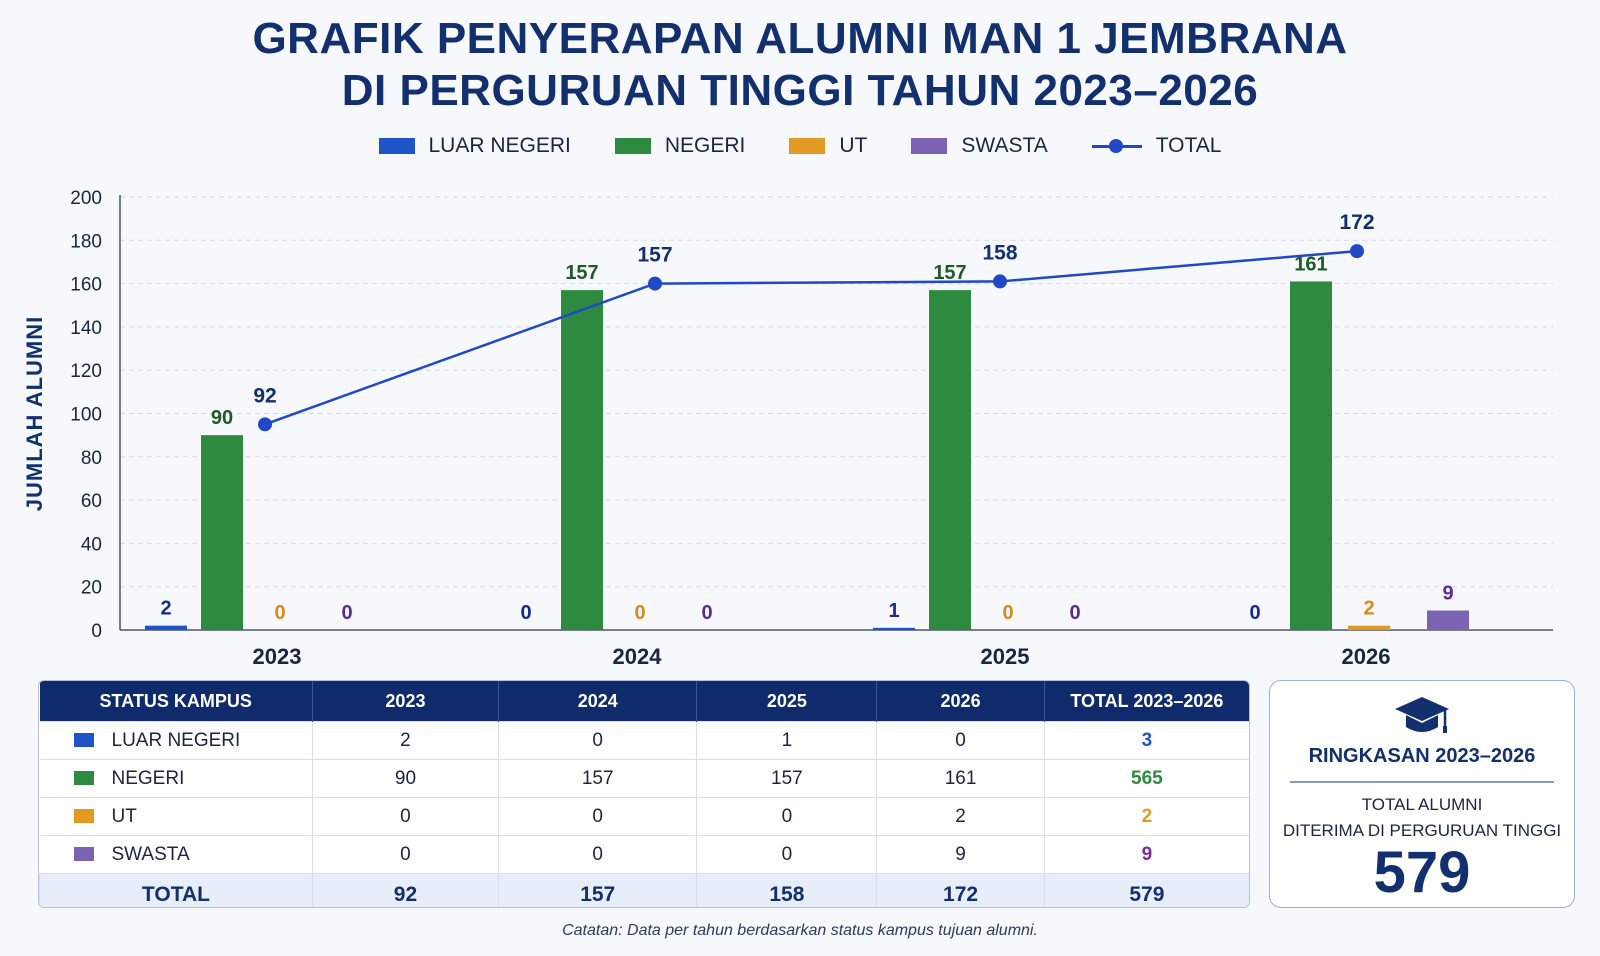  Describe the element at coordinates (929, 146) in the screenshot. I see `legend-swatch-swasta` at that location.